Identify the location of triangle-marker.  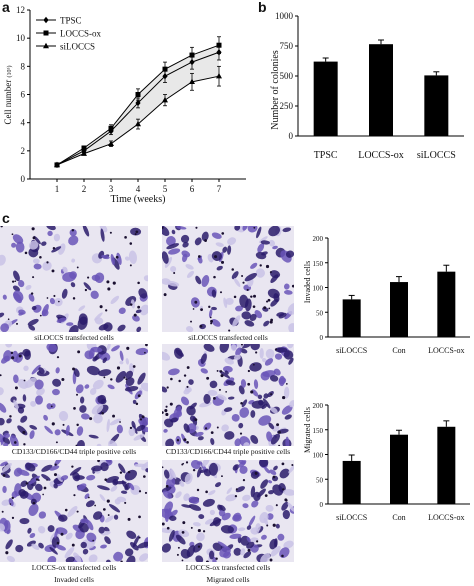
(46, 45).